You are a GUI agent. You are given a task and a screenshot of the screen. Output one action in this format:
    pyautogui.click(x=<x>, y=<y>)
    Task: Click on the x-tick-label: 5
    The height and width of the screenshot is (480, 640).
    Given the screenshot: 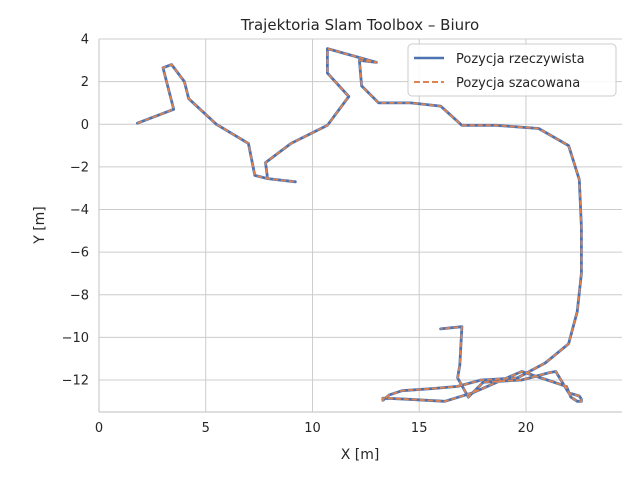 What is the action you would take?
    pyautogui.click(x=206, y=428)
    